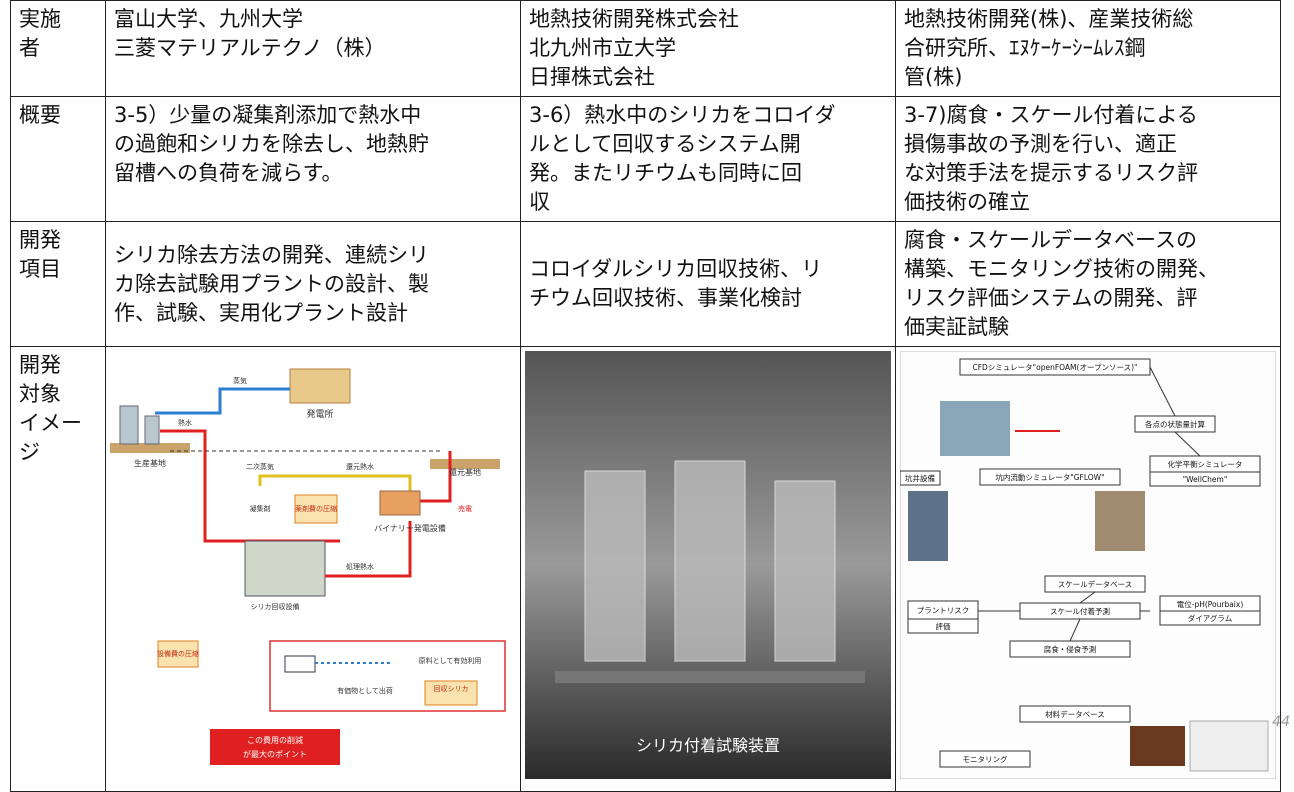  I want to click on cell-line: 発。またリチウムも同時に回, so click(708, 173).